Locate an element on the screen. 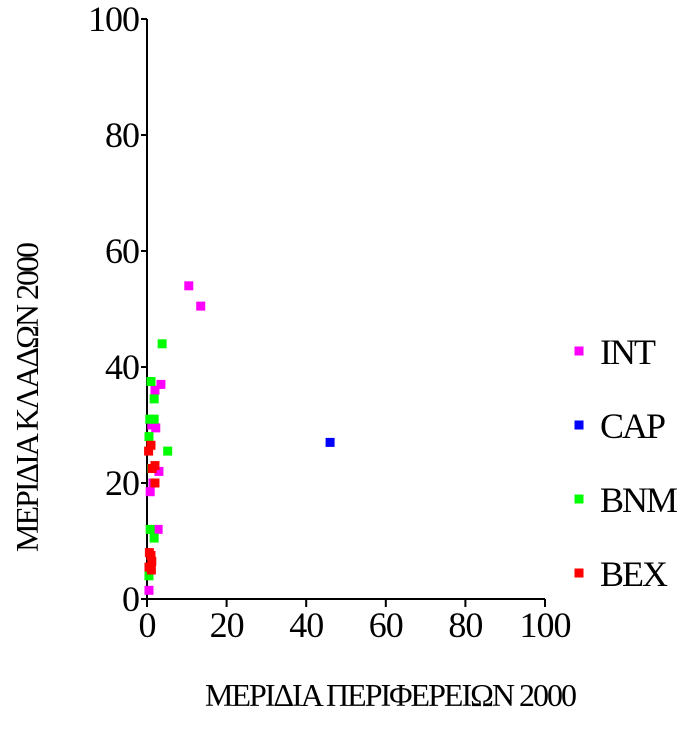 Image resolution: width=688 pixels, height=729 pixels. x-tick-label: 0 is located at coordinates (147, 625).